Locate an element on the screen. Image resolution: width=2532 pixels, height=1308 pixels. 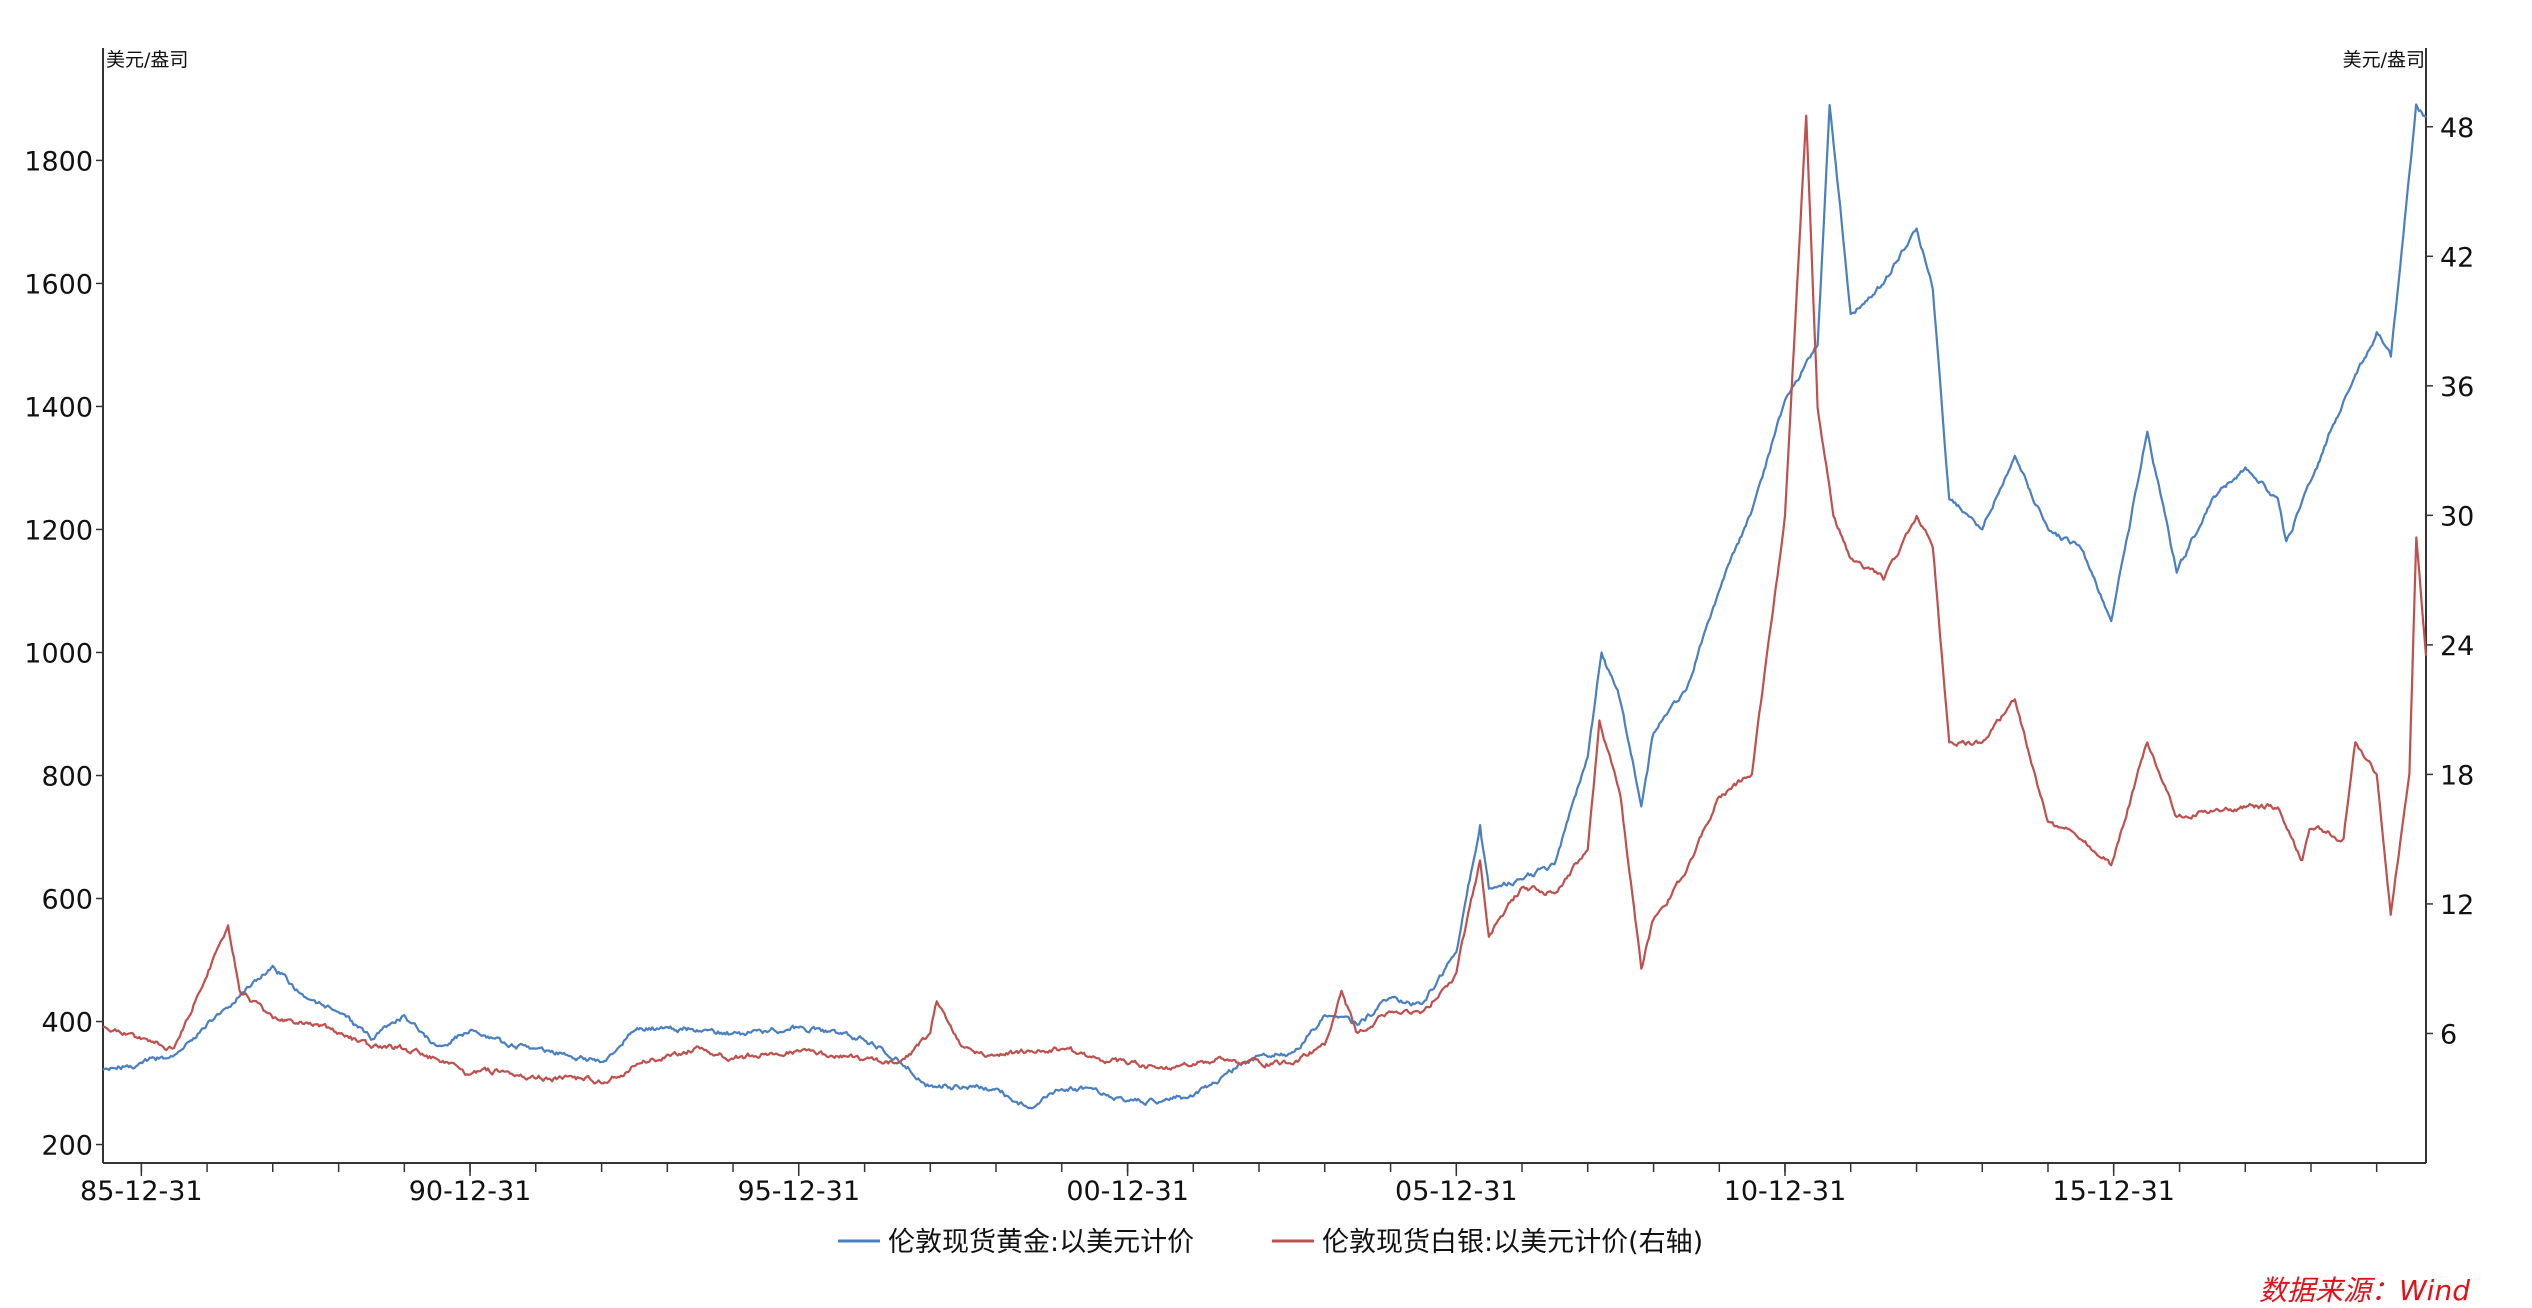
y-right-tick-label: 30 is located at coordinates (2457, 516).